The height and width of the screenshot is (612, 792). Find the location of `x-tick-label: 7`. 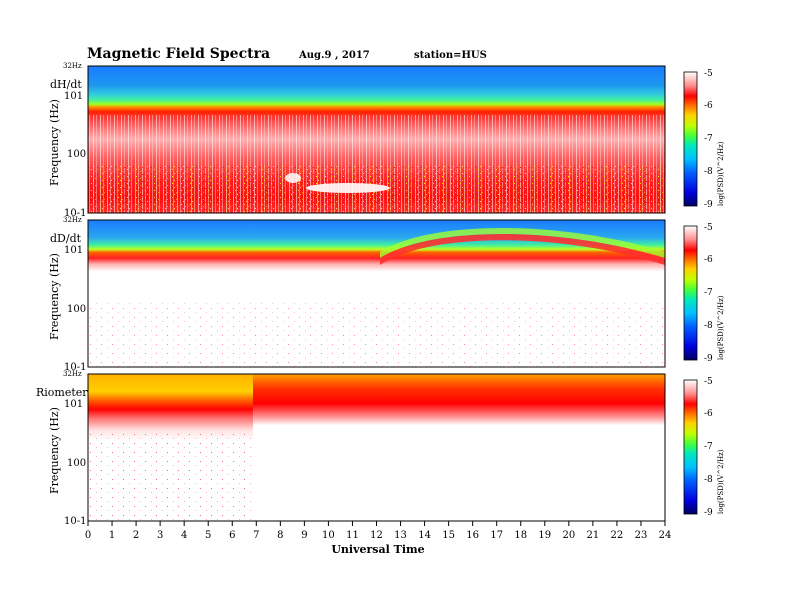

x-tick-label: 7 is located at coordinates (256, 535).